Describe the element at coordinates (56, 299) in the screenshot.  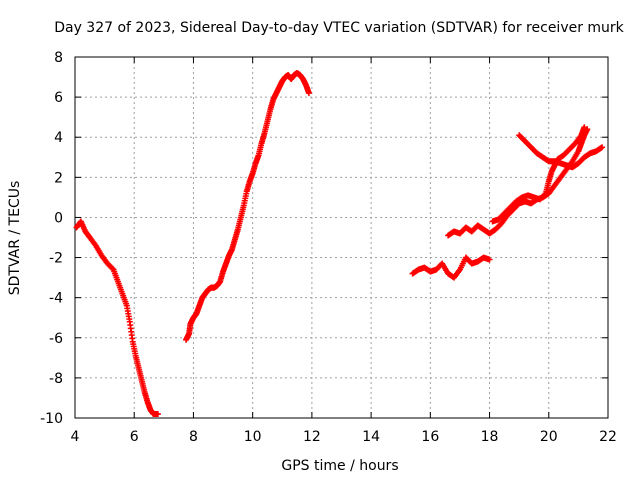
I see `y-tick-label: -4` at that location.